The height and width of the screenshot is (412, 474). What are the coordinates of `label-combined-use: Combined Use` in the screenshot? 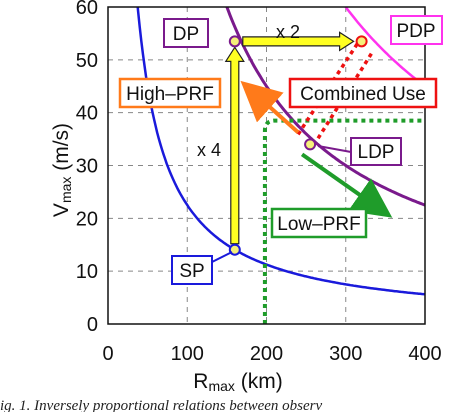 It's located at (363, 93).